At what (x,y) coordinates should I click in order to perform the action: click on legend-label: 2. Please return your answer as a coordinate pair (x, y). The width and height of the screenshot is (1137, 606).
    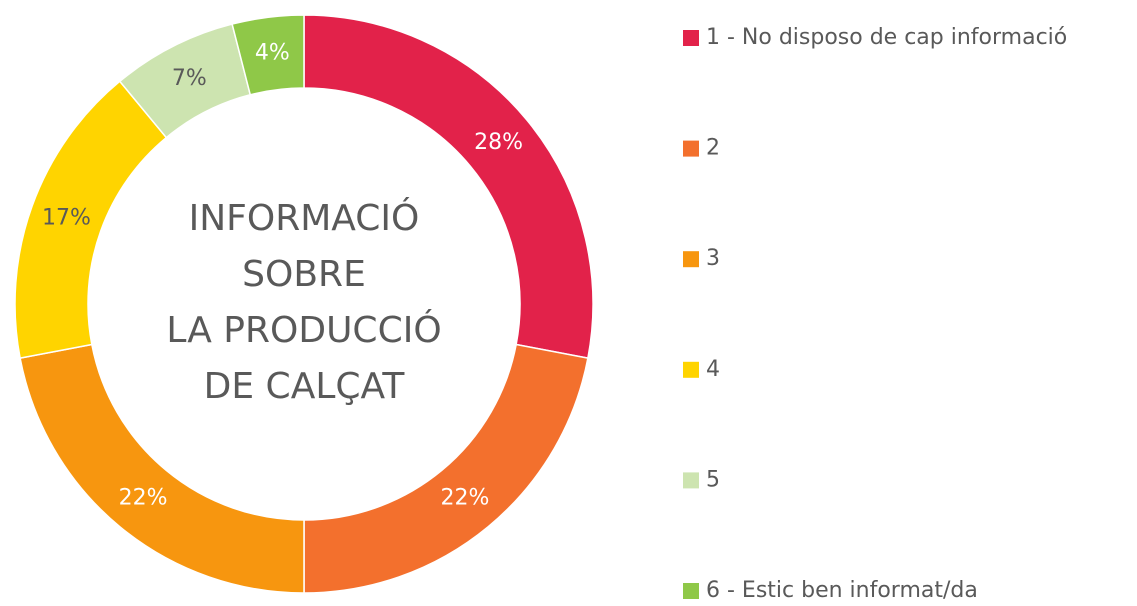
    Looking at the image, I should click on (713, 148).